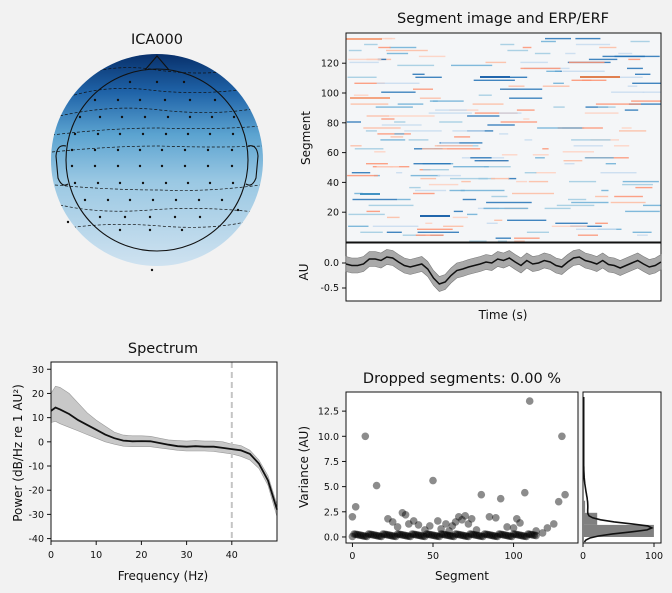 The width and height of the screenshot is (672, 593). I want to click on left-ear, so click(62, 165).